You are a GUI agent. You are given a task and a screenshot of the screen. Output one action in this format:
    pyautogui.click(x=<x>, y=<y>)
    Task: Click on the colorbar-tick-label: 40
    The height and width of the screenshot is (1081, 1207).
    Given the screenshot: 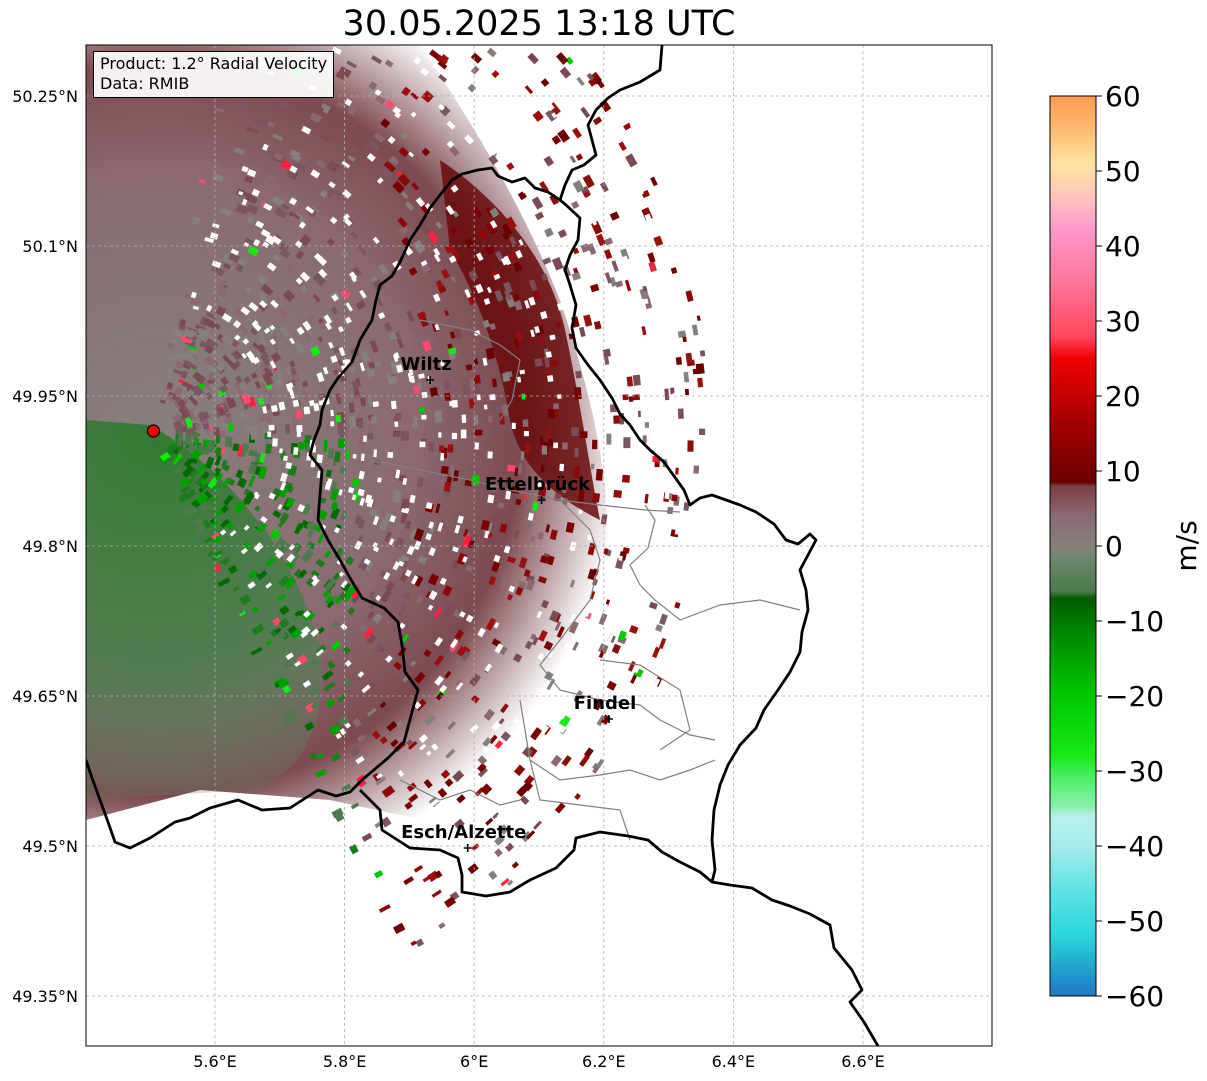 What is the action you would take?
    pyautogui.click(x=1123, y=246)
    